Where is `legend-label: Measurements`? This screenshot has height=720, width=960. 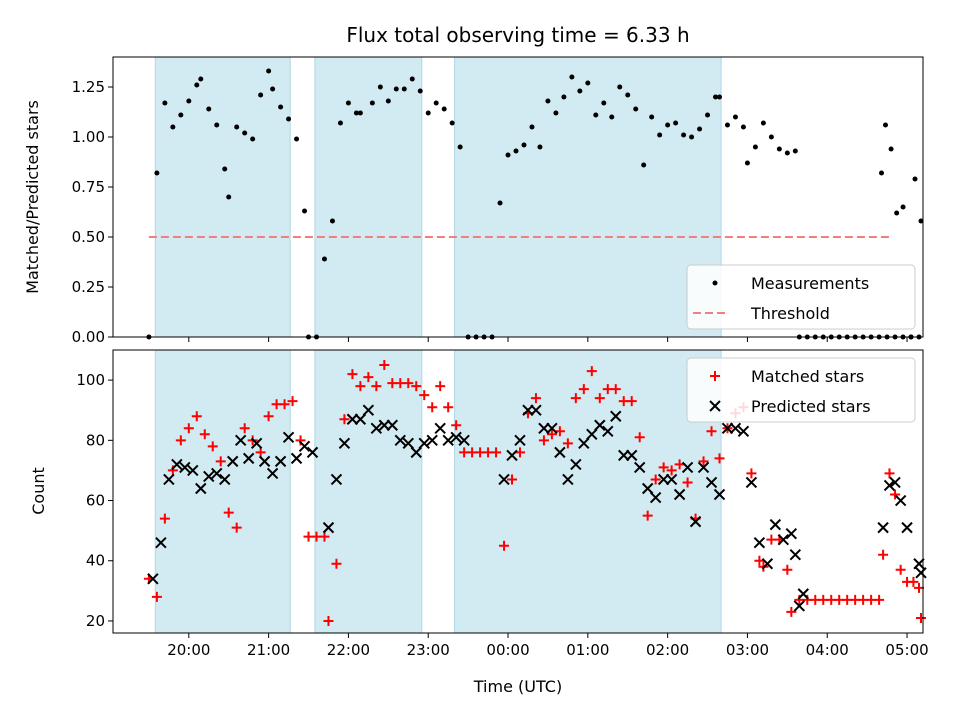 legend-label: Measurements is located at coordinates (810, 283).